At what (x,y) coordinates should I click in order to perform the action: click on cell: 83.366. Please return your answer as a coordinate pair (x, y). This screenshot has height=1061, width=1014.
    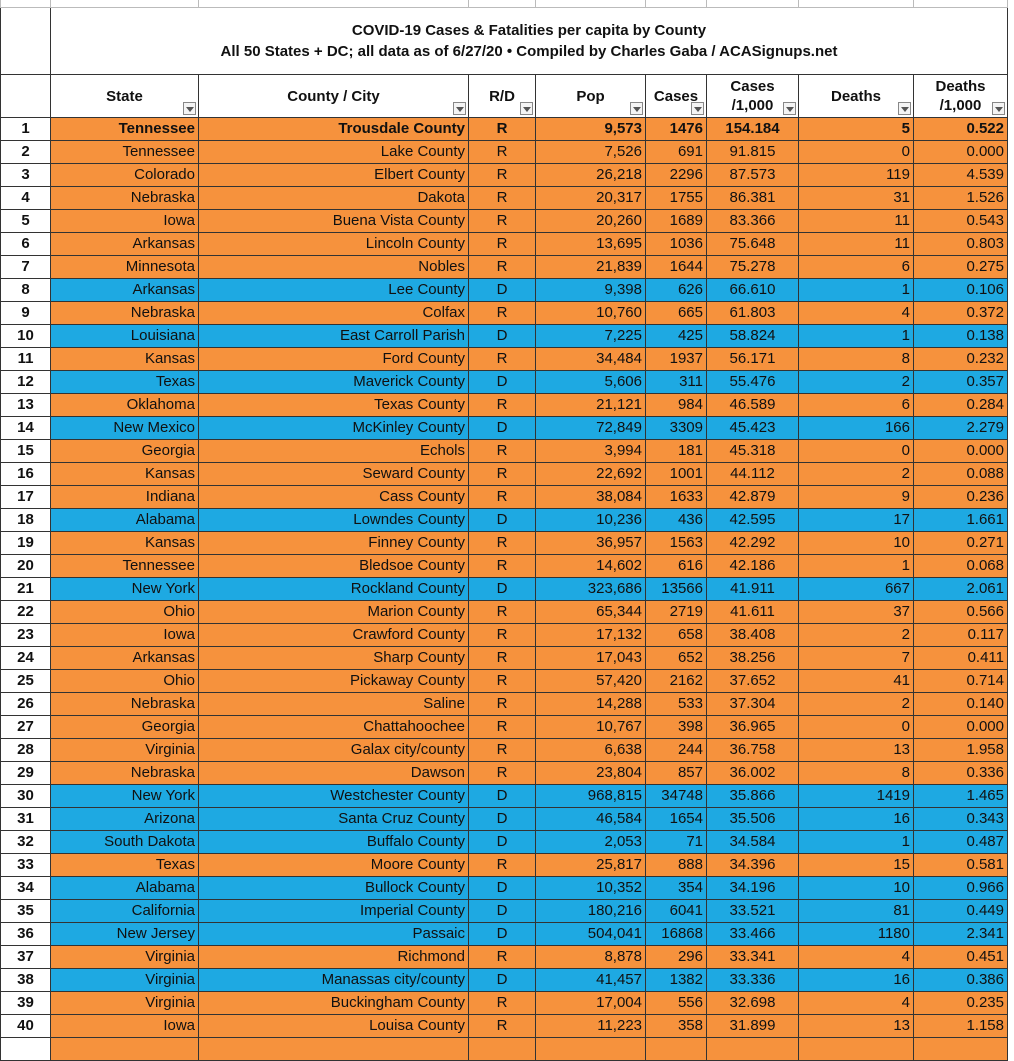
    Looking at the image, I should click on (752, 221).